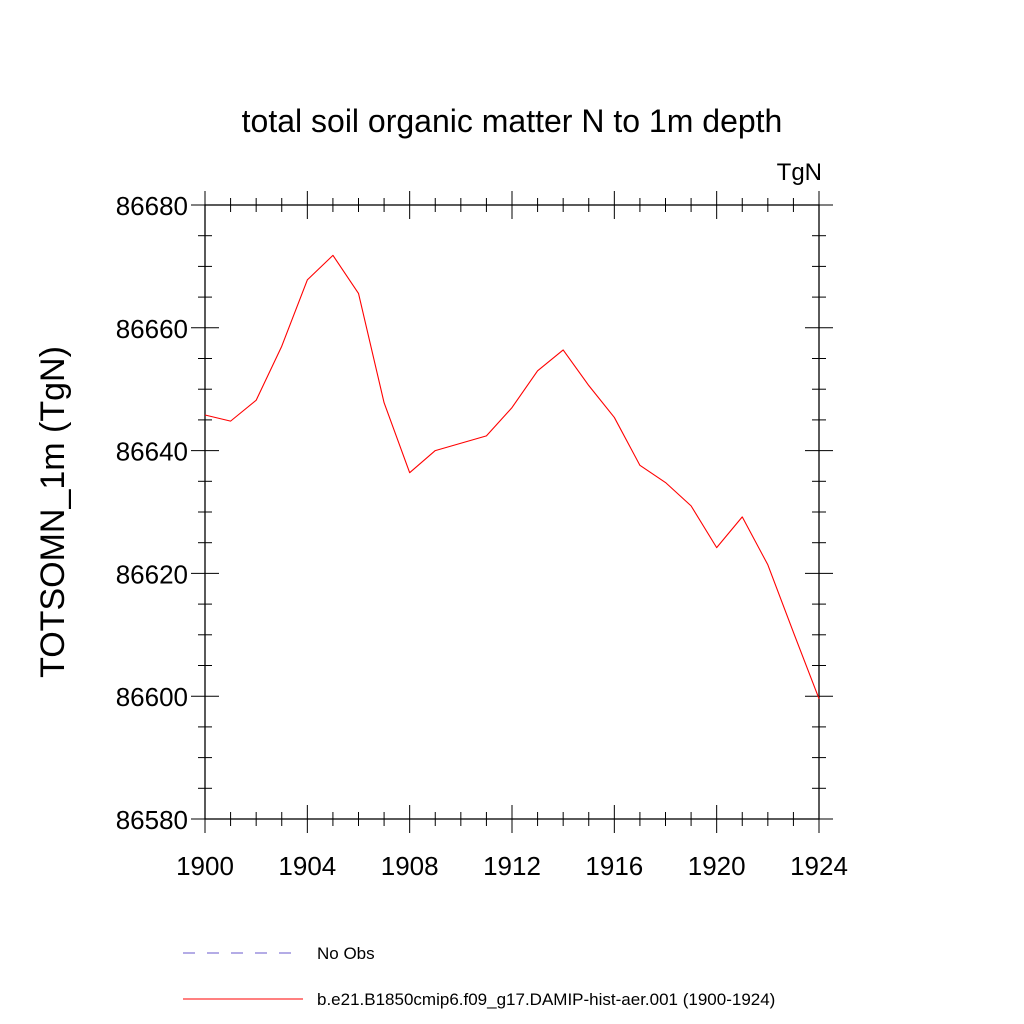 The width and height of the screenshot is (1024, 1024). I want to click on y-tick-label: 86680, so click(152, 206).